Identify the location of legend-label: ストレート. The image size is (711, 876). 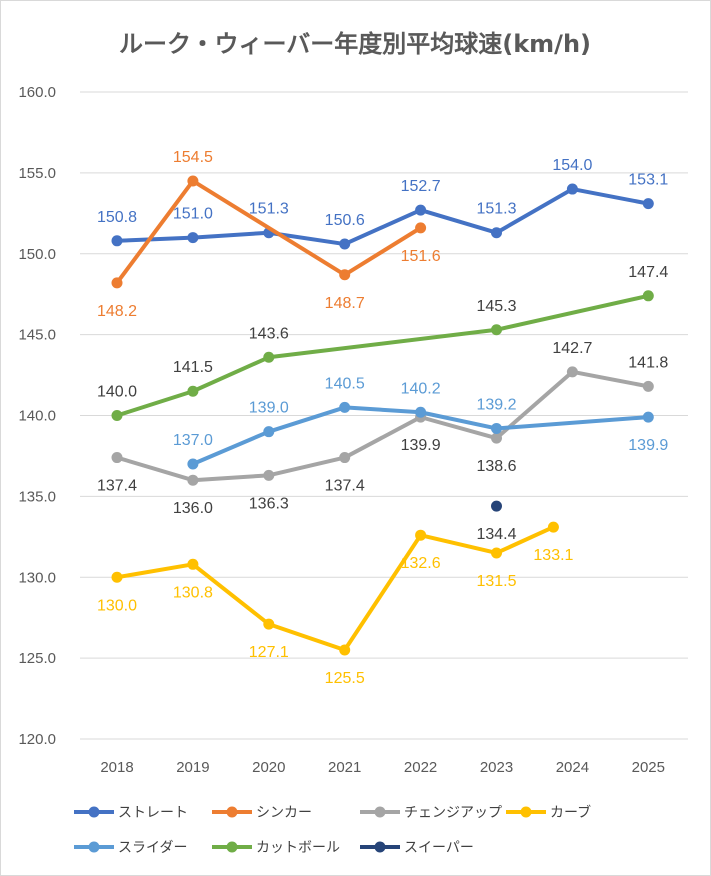
(153, 813).